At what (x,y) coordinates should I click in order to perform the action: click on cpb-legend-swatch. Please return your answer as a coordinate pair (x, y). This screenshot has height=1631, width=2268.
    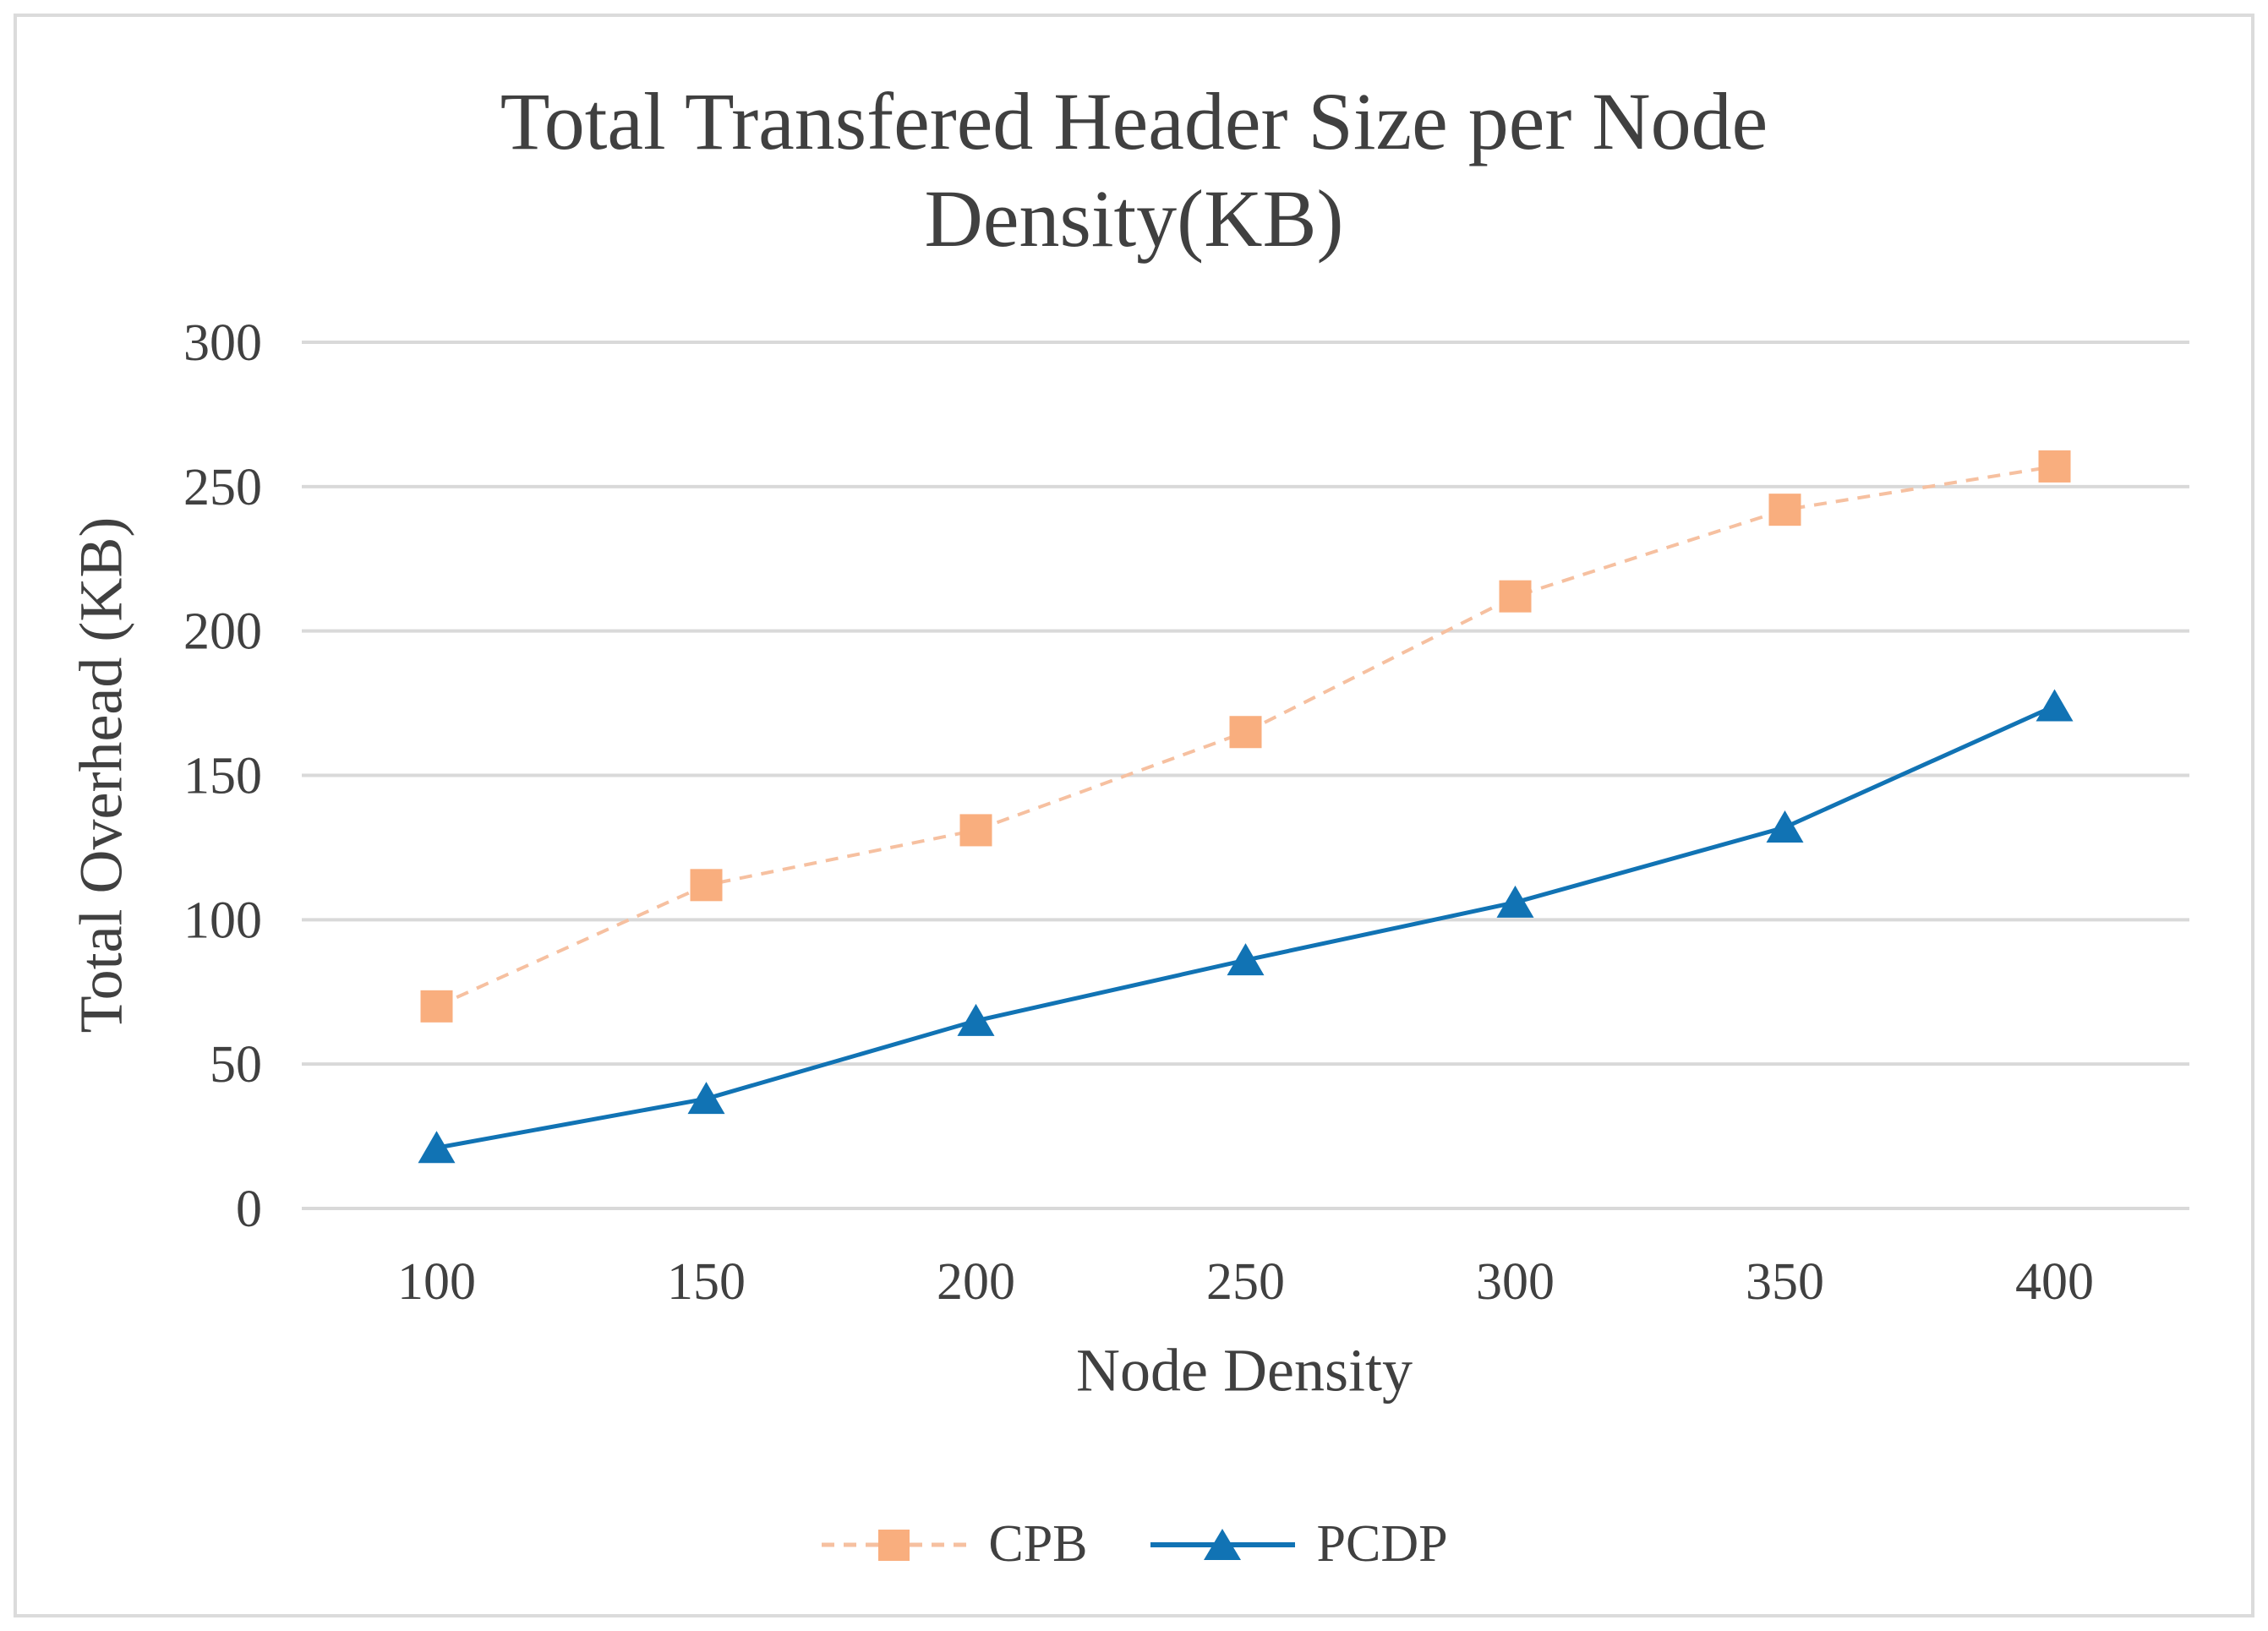
    Looking at the image, I should click on (894, 1545).